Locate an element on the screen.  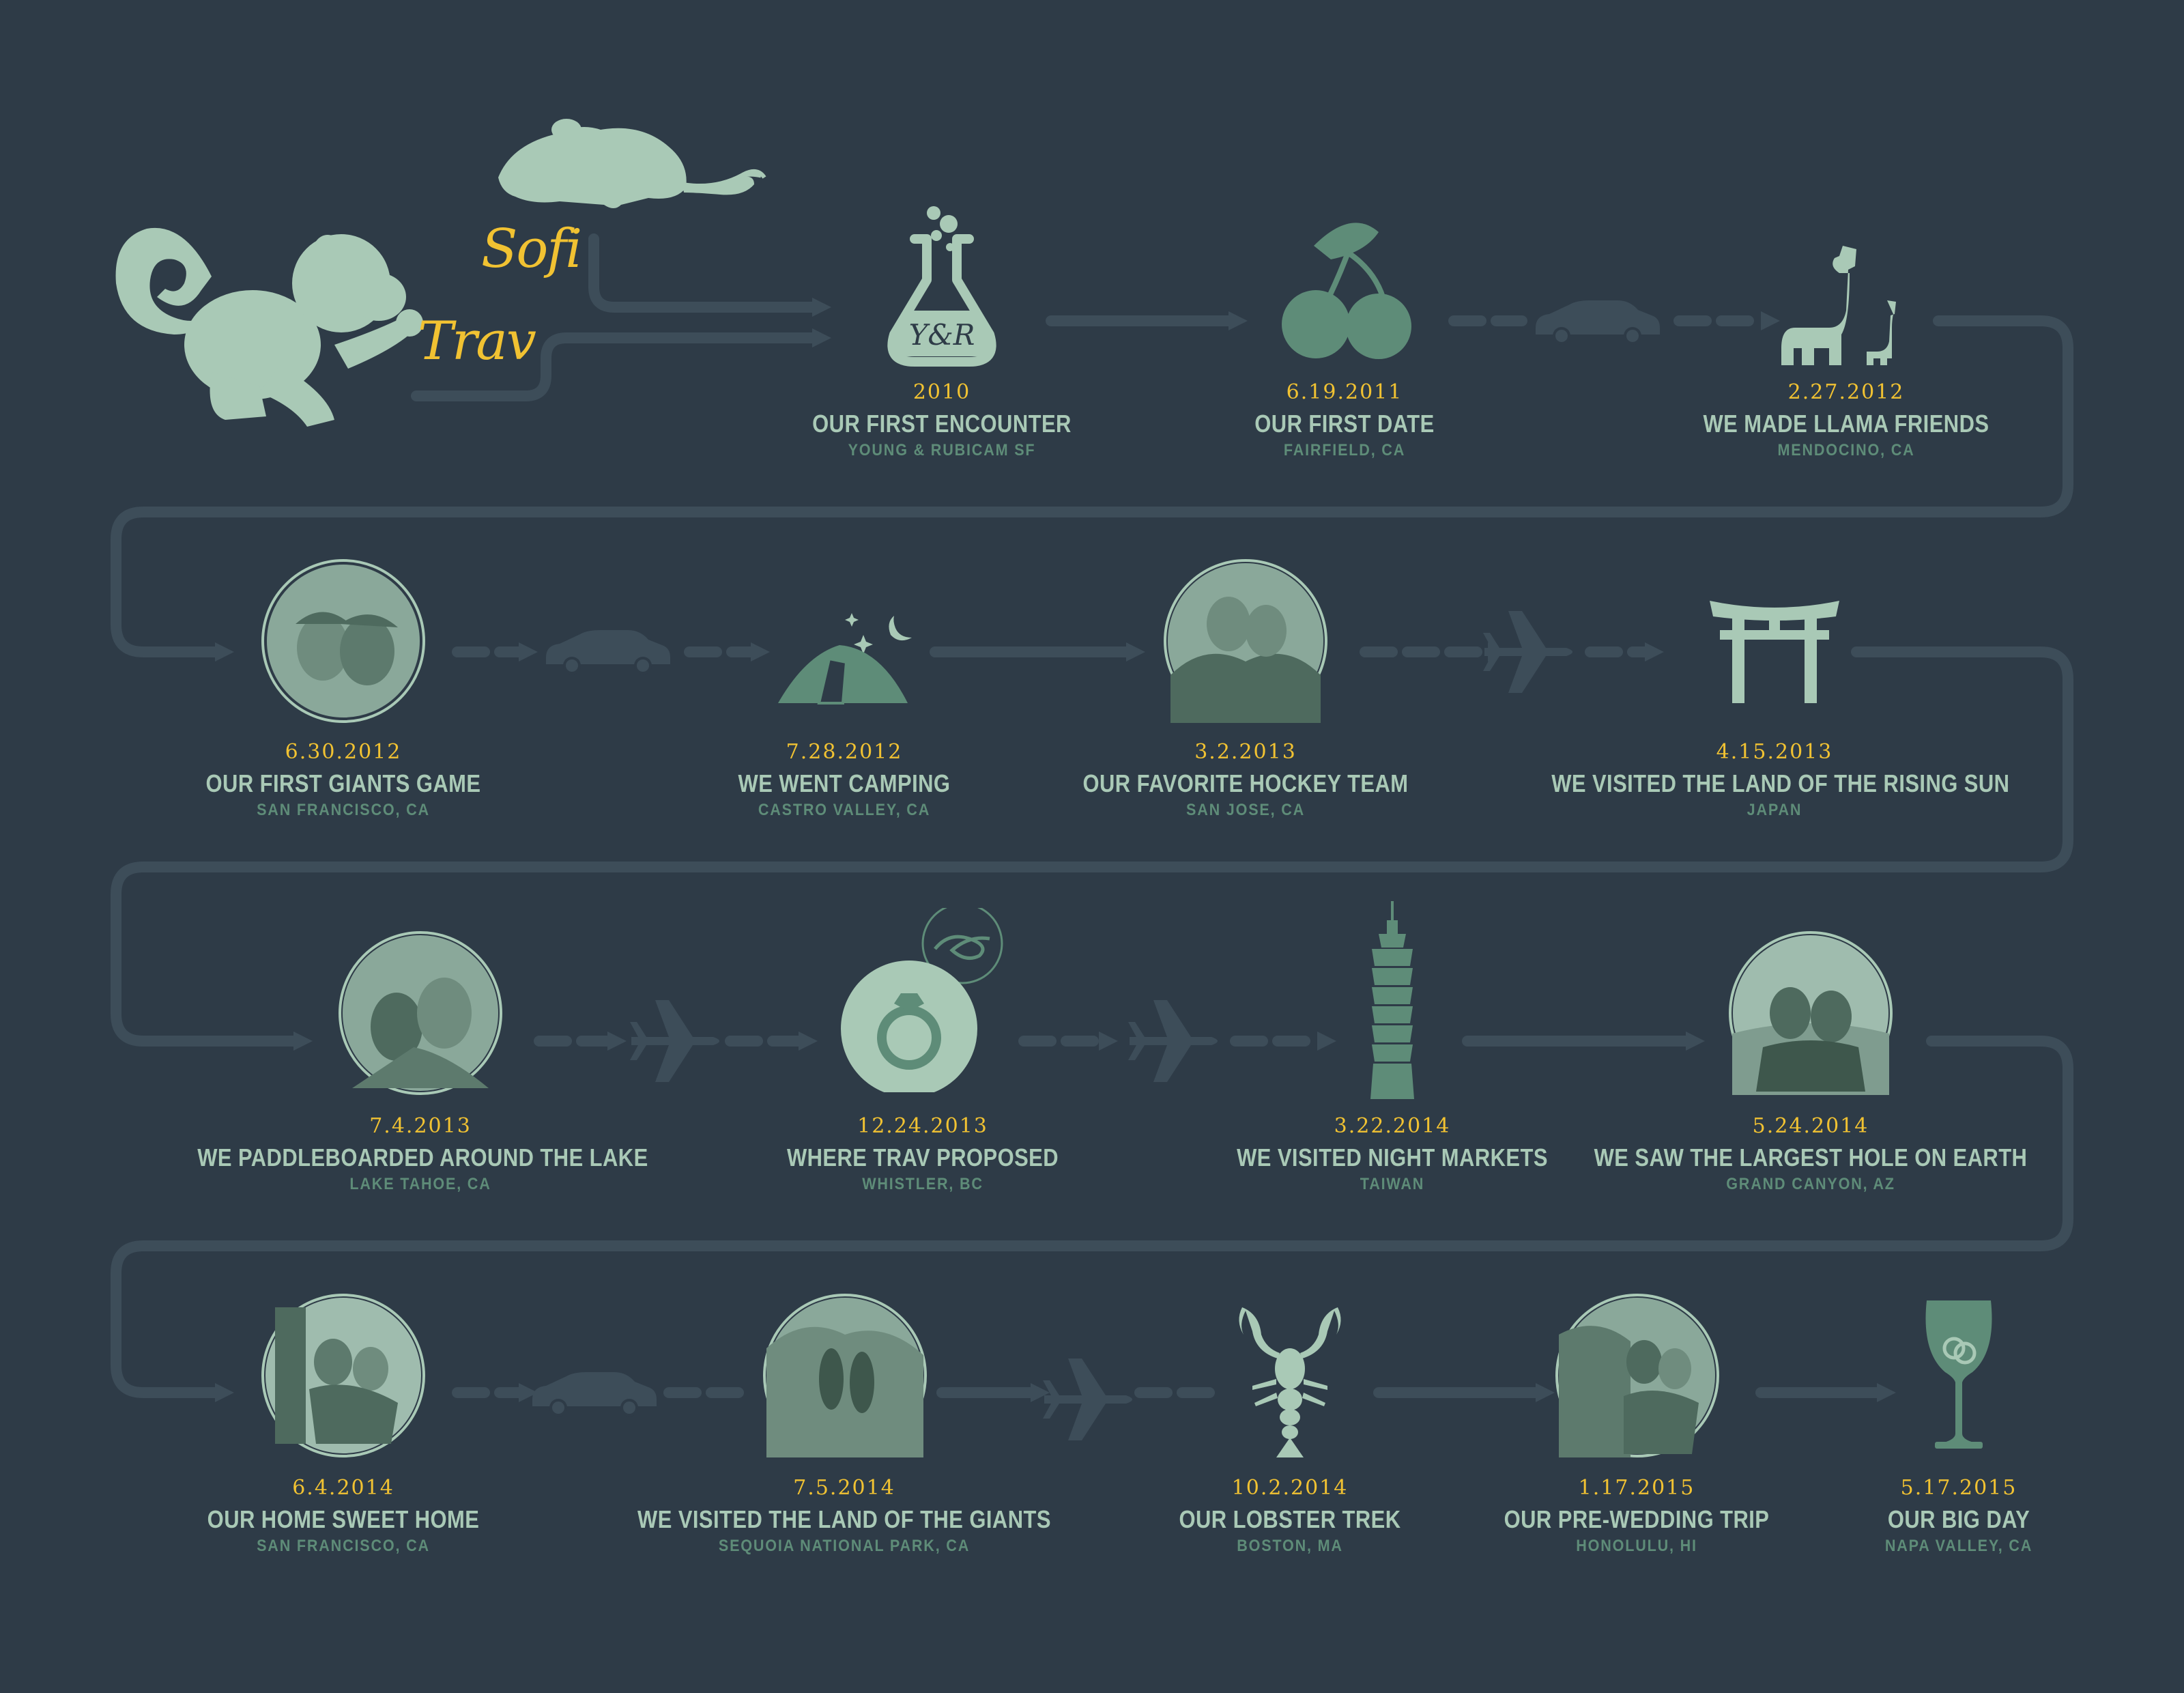
event-title: OUR BIG DAY is located at coordinates (1958, 1519).